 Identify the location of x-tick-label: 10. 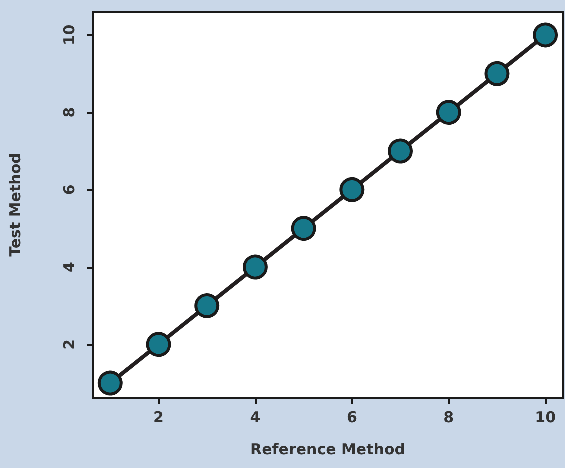
(545, 417).